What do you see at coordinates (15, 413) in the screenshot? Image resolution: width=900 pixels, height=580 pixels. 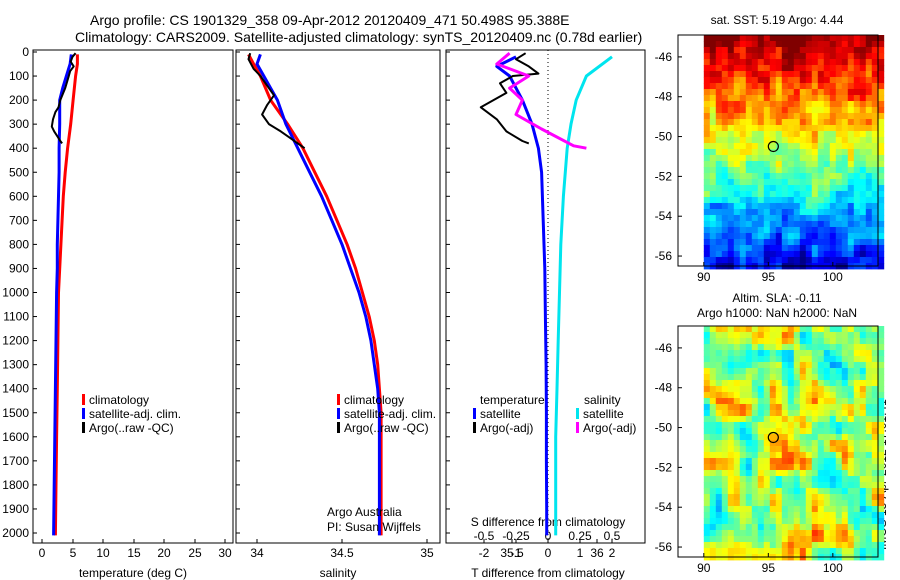 I see `depth-y-tick-label: 1500` at bounding box center [15, 413].